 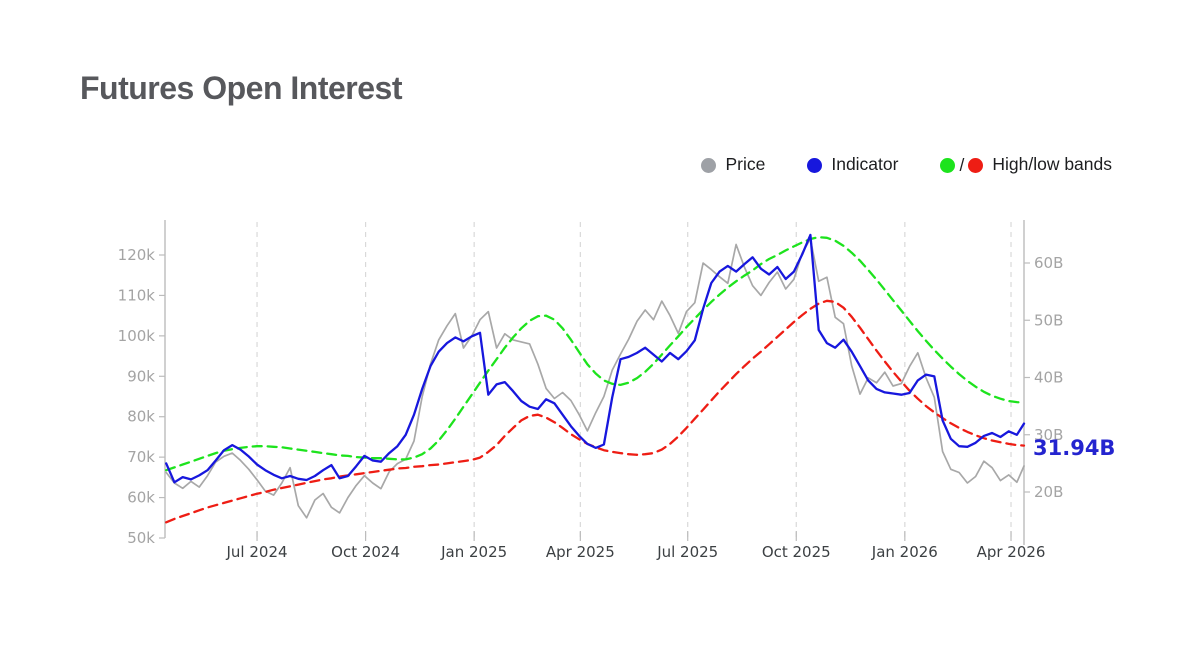 What do you see at coordinates (1048, 263) in the screenshot?
I see `right-axis-tick-label: 60B` at bounding box center [1048, 263].